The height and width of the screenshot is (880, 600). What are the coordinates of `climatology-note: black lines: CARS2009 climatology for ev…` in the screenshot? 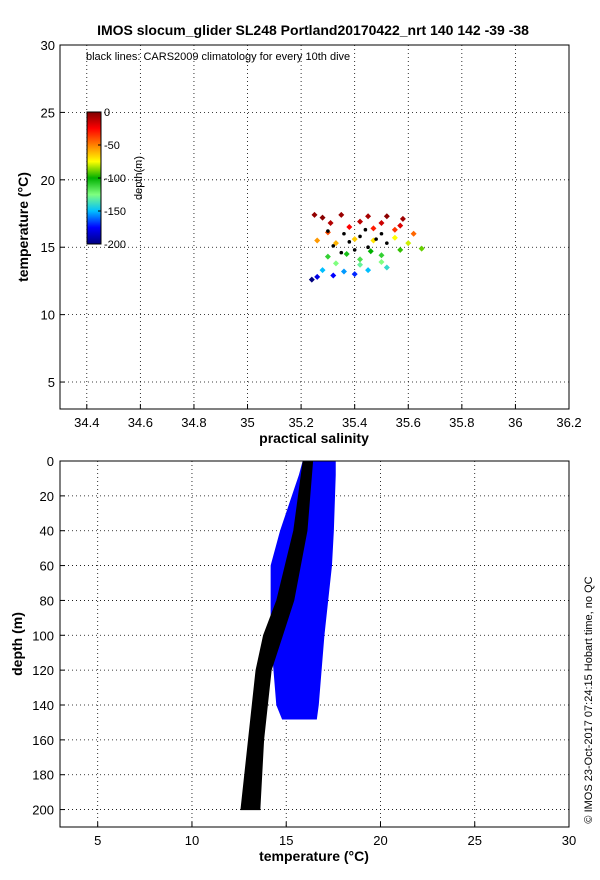 It's located at (218, 57).